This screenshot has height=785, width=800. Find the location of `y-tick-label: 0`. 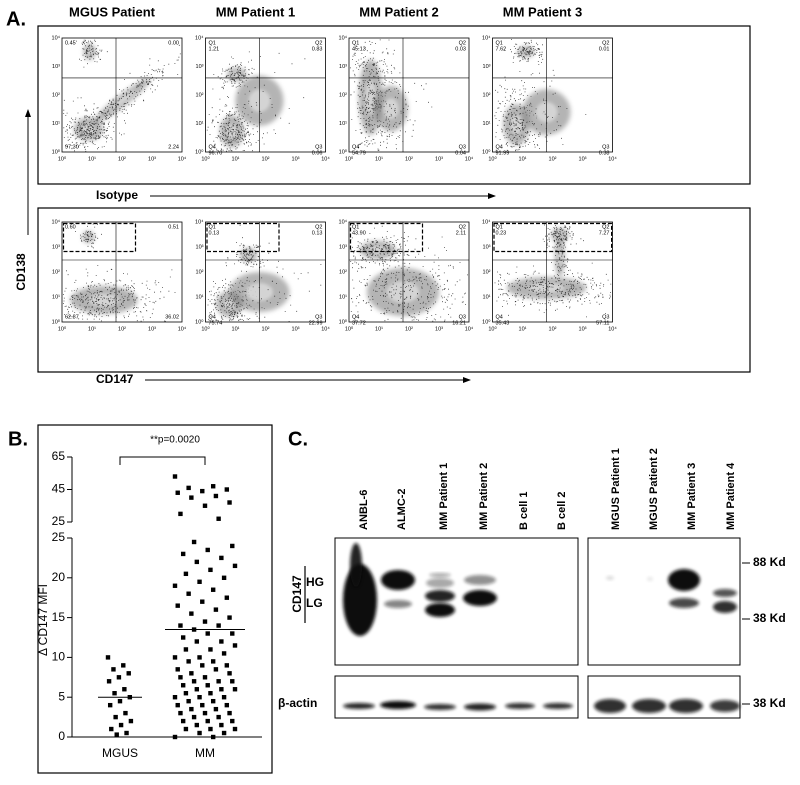

y-tick-label: 0 is located at coordinates (61, 736).